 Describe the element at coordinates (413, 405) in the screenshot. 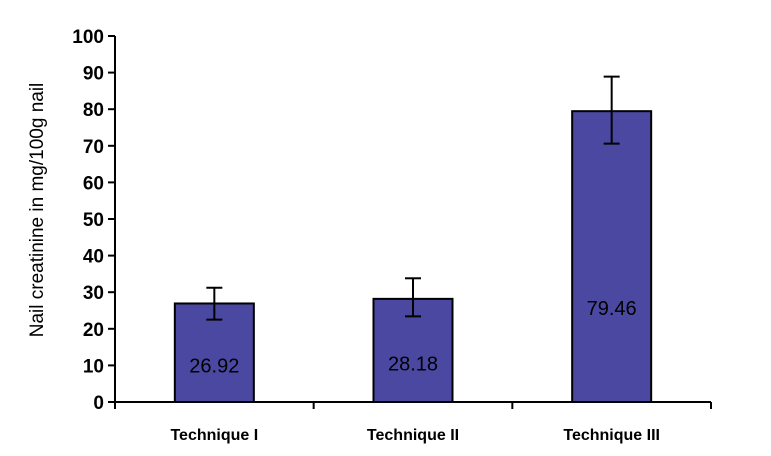

I see `x-axis-ticks` at that location.